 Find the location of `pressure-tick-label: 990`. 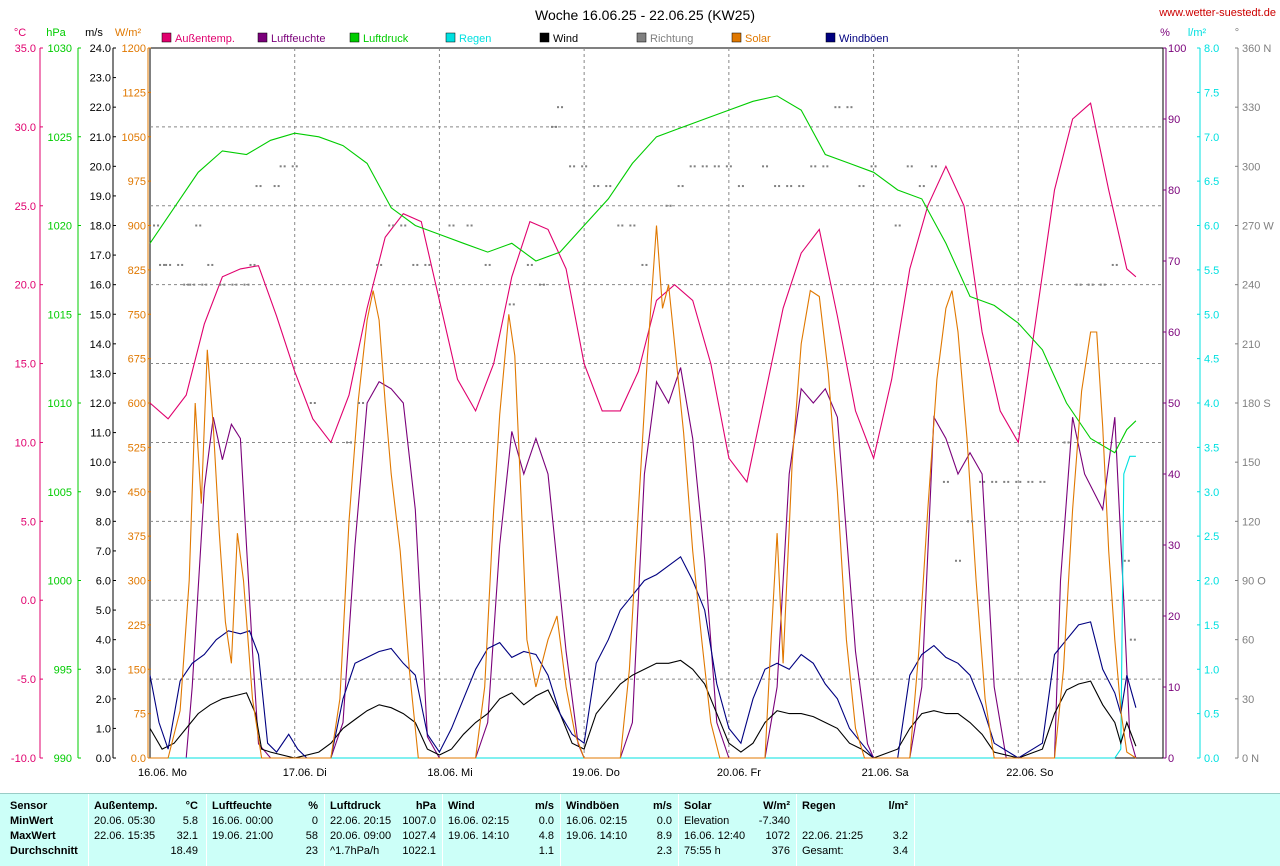

pressure-tick-label: 990 is located at coordinates (63, 759).